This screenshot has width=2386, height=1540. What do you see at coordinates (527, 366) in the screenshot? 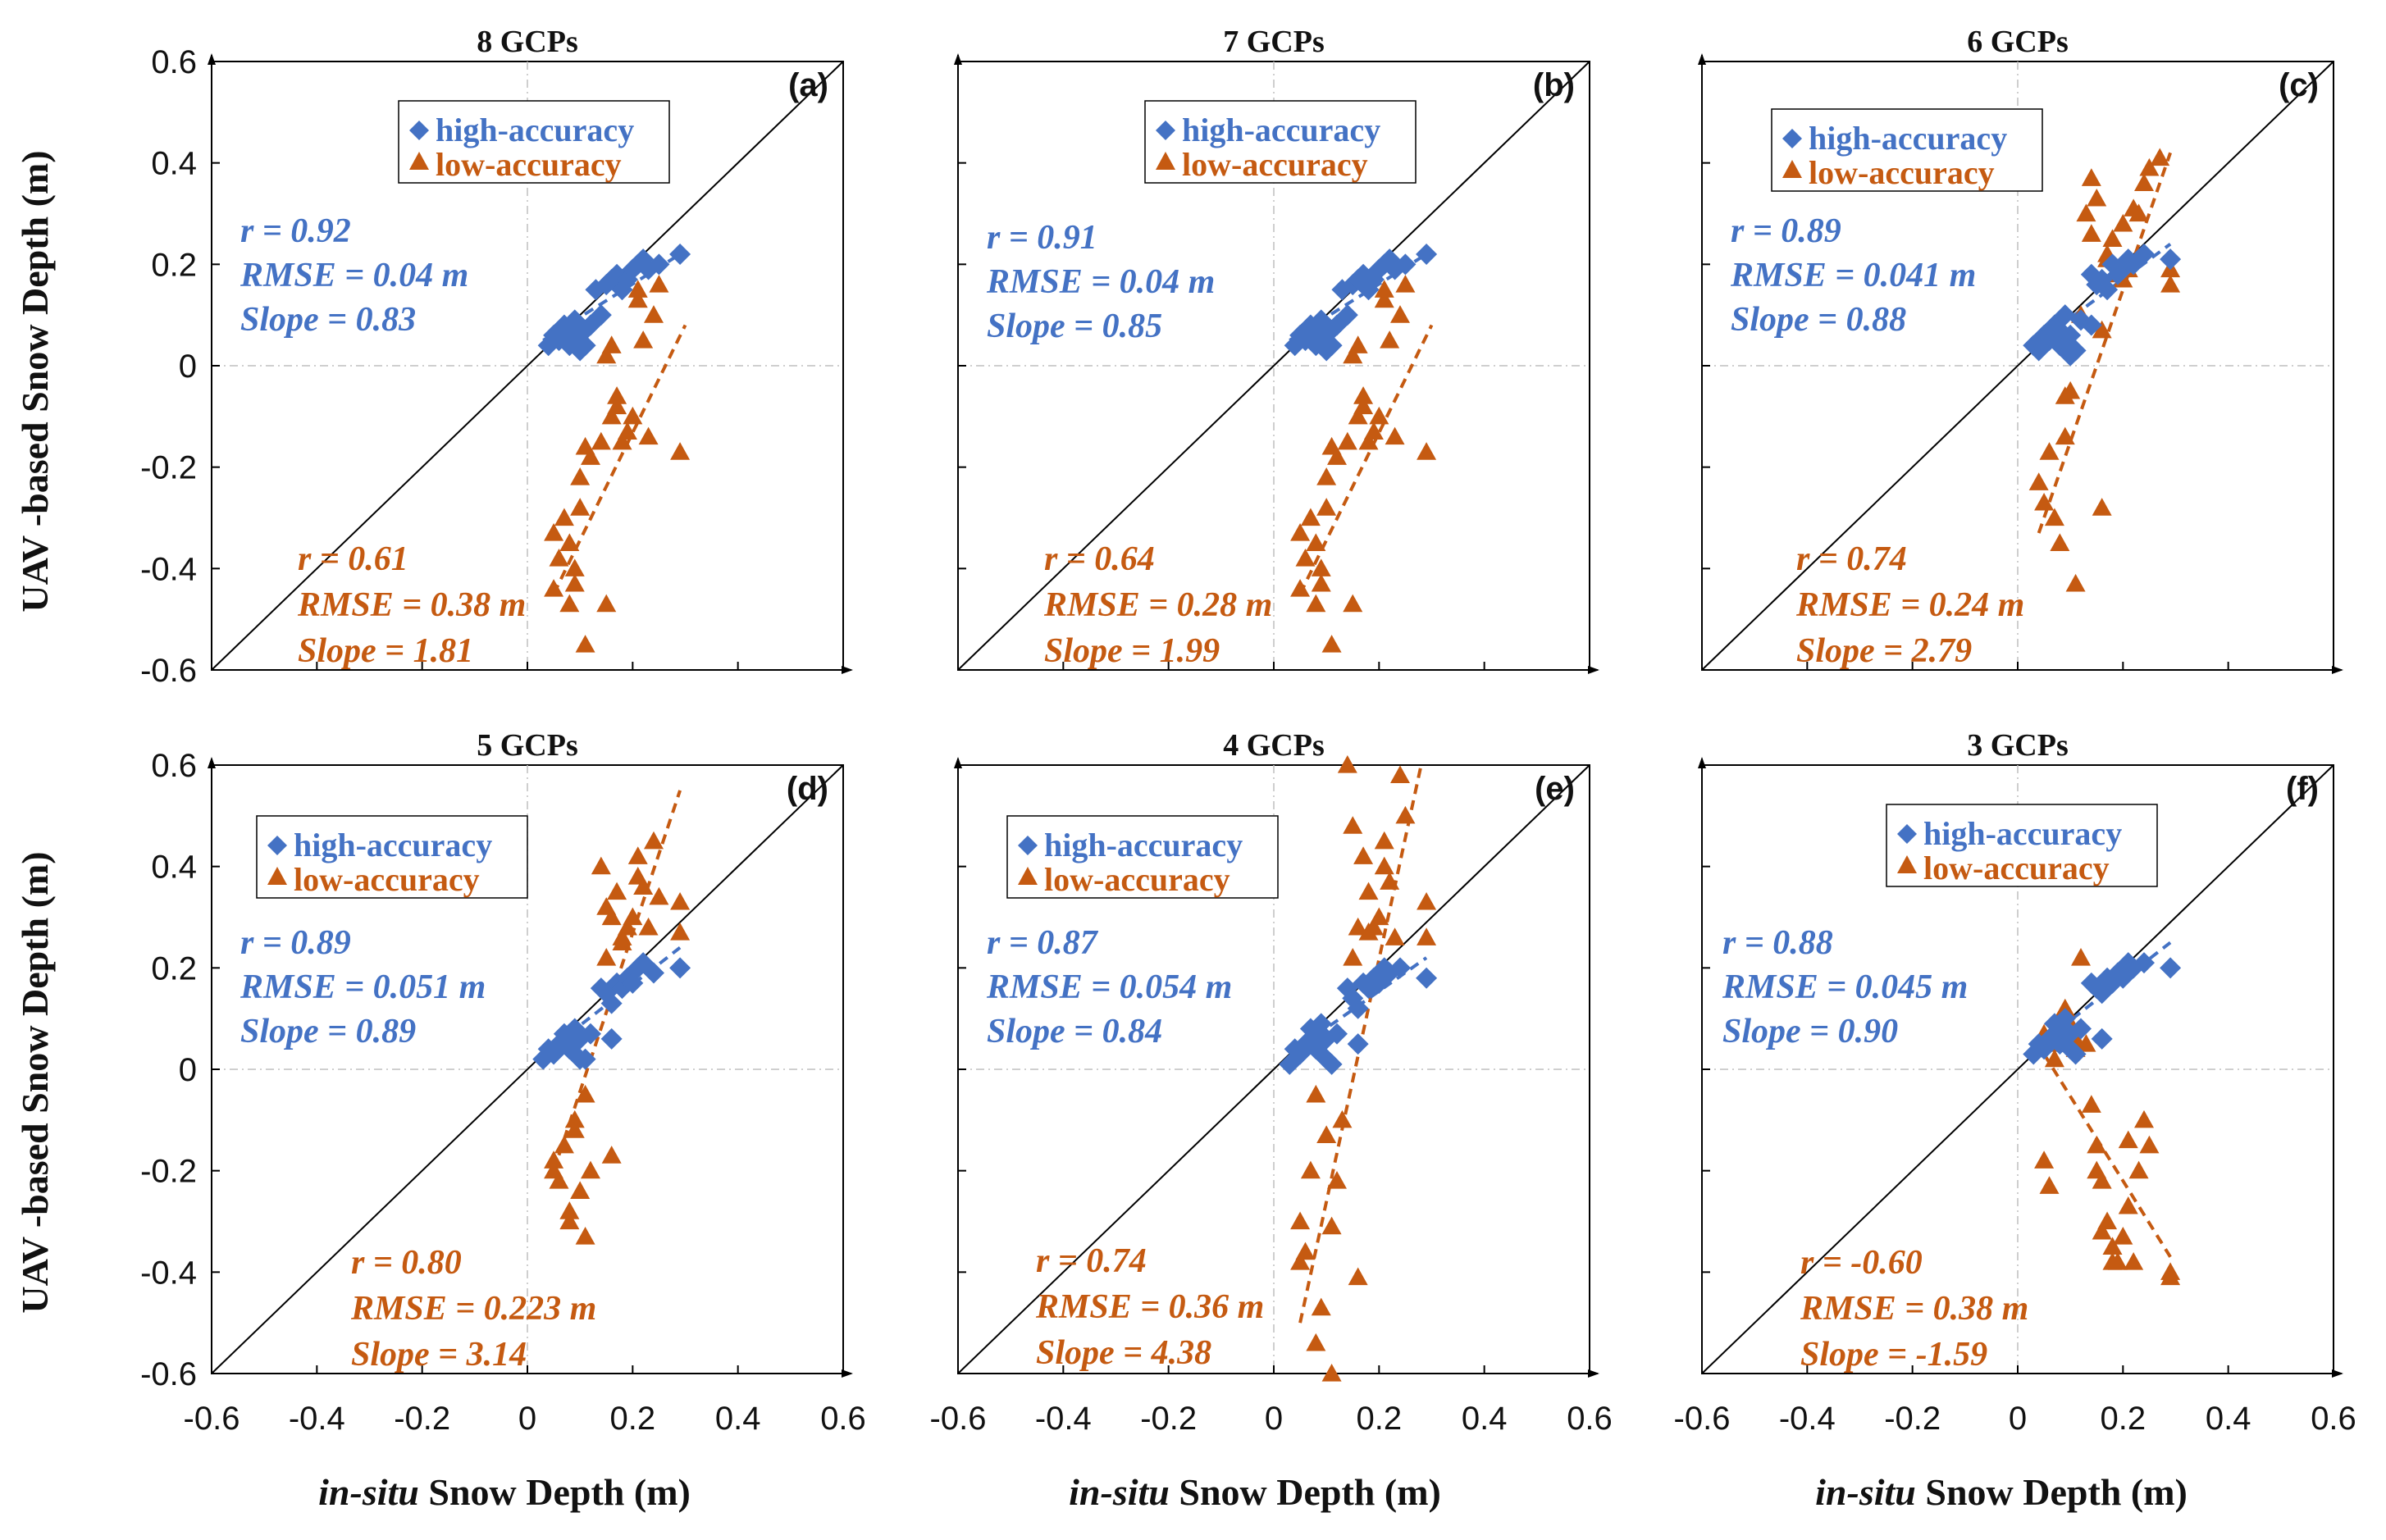
I see `one-to-one-line` at bounding box center [527, 366].